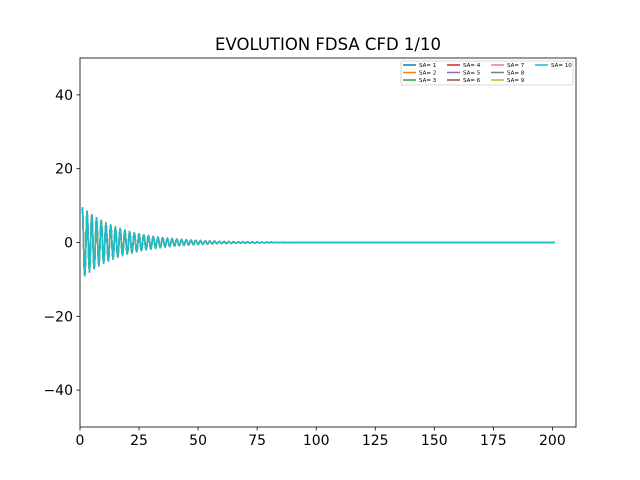 This screenshot has width=640, height=480. Describe the element at coordinates (516, 66) in the screenshot. I see `legend-label-7: SA= 7` at that location.